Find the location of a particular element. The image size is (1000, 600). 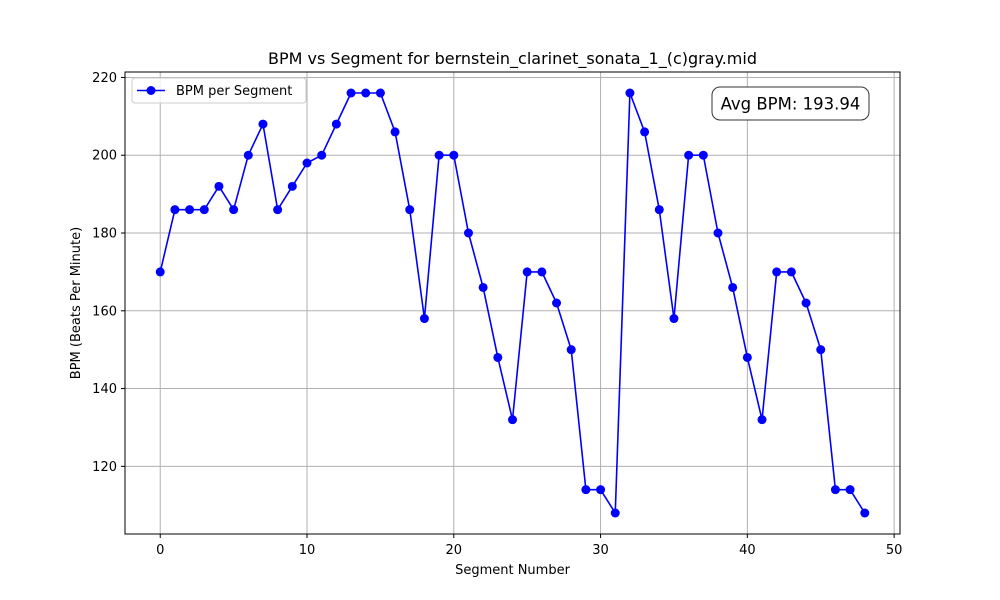

x-tick-label: 30 is located at coordinates (600, 550).